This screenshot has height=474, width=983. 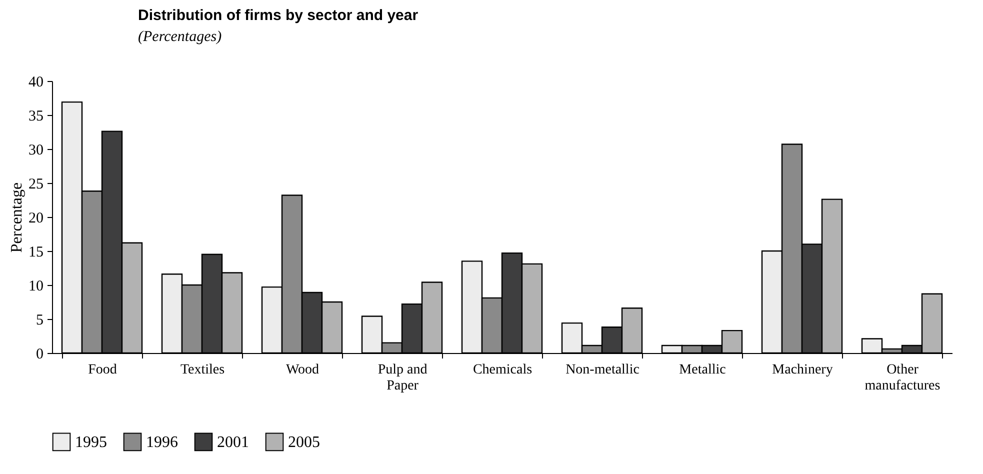 I want to click on x-tick-label: Non-metallic, so click(x=603, y=370).